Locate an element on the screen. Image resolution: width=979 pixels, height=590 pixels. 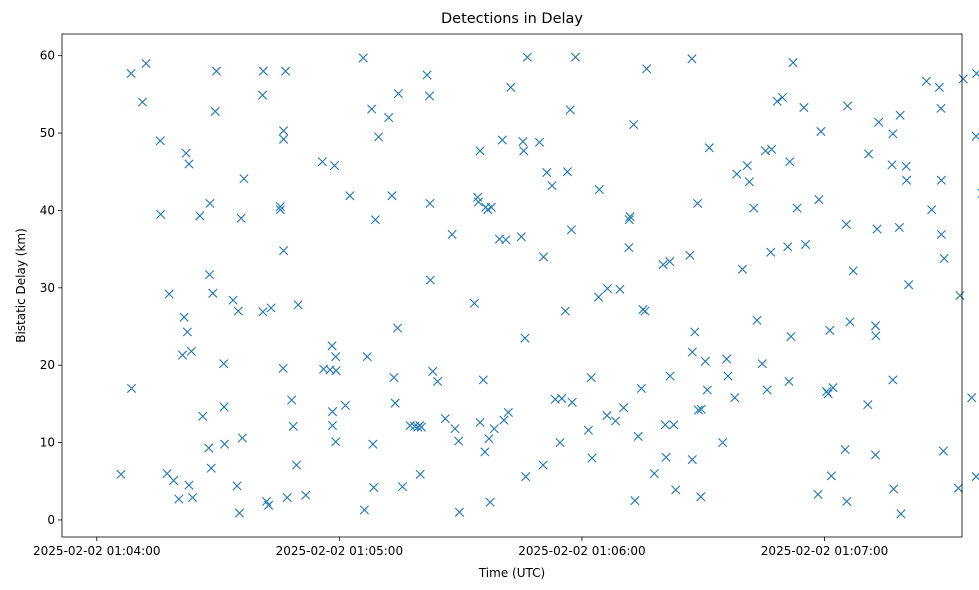
x-axis-label: Time (UTC) is located at coordinates (511, 573).